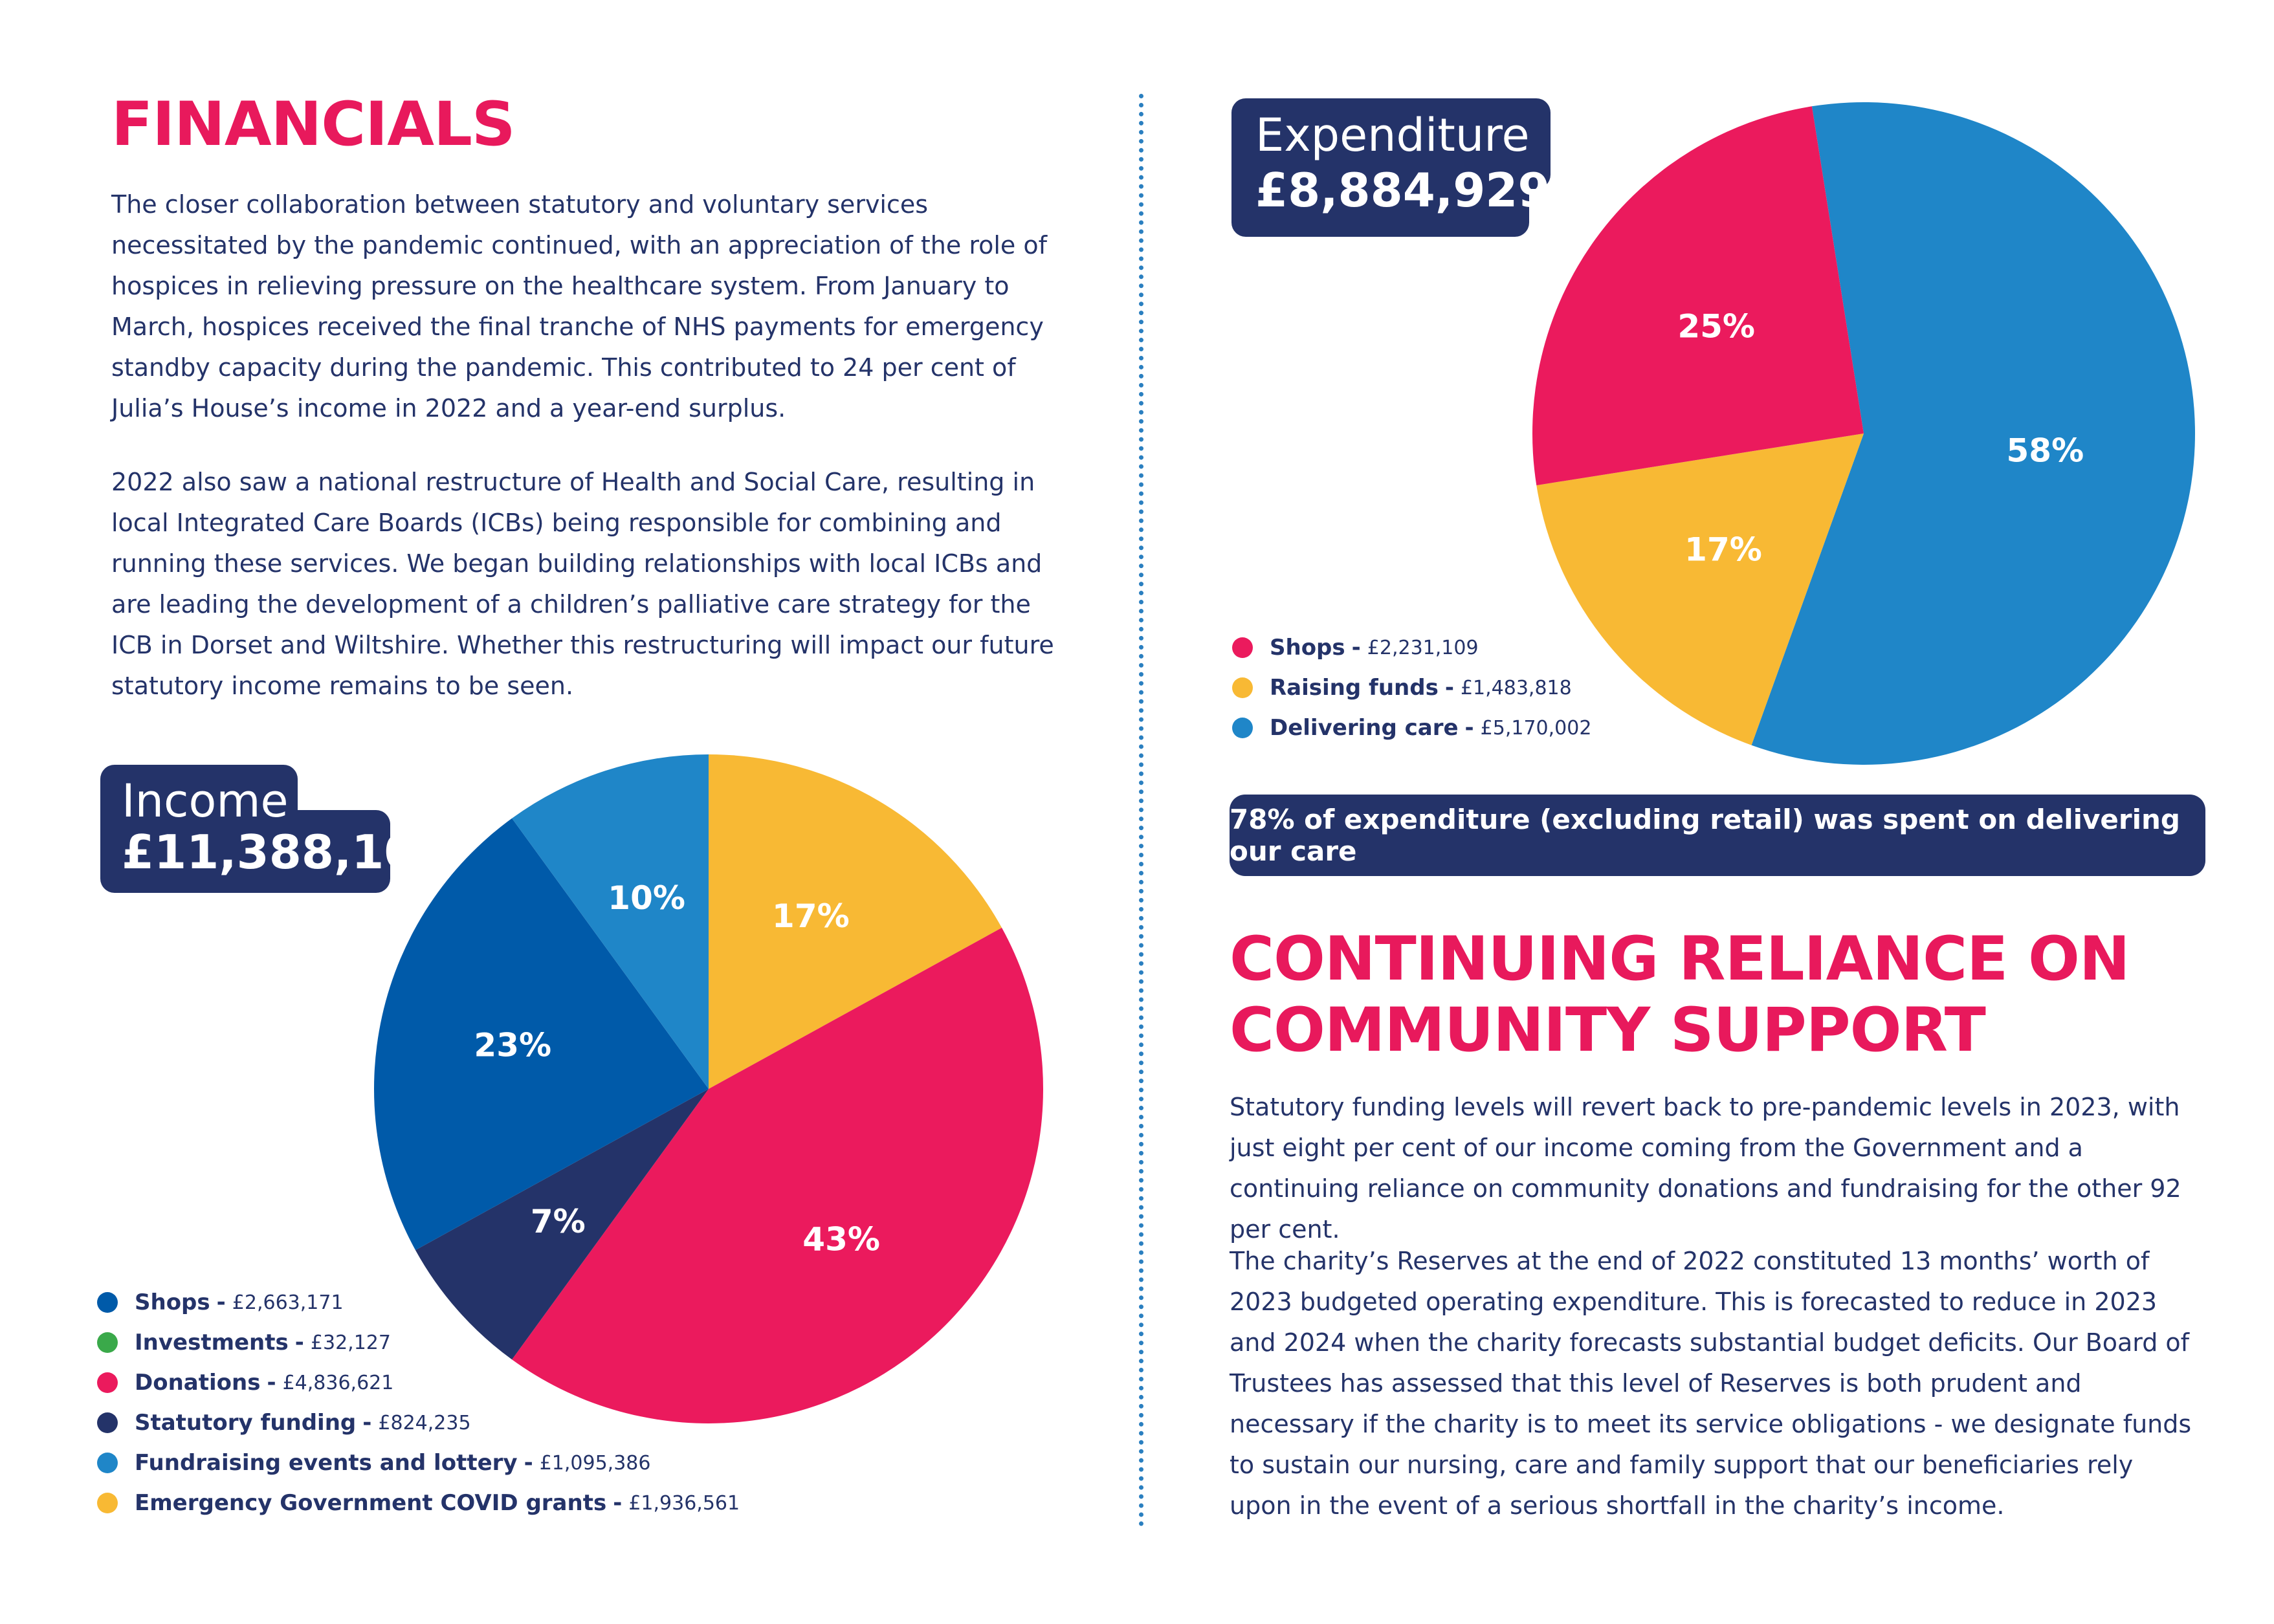 The height and width of the screenshot is (1624, 2274). Describe the element at coordinates (285, 852) in the screenshot. I see `income-total: £11,388,101` at that location.